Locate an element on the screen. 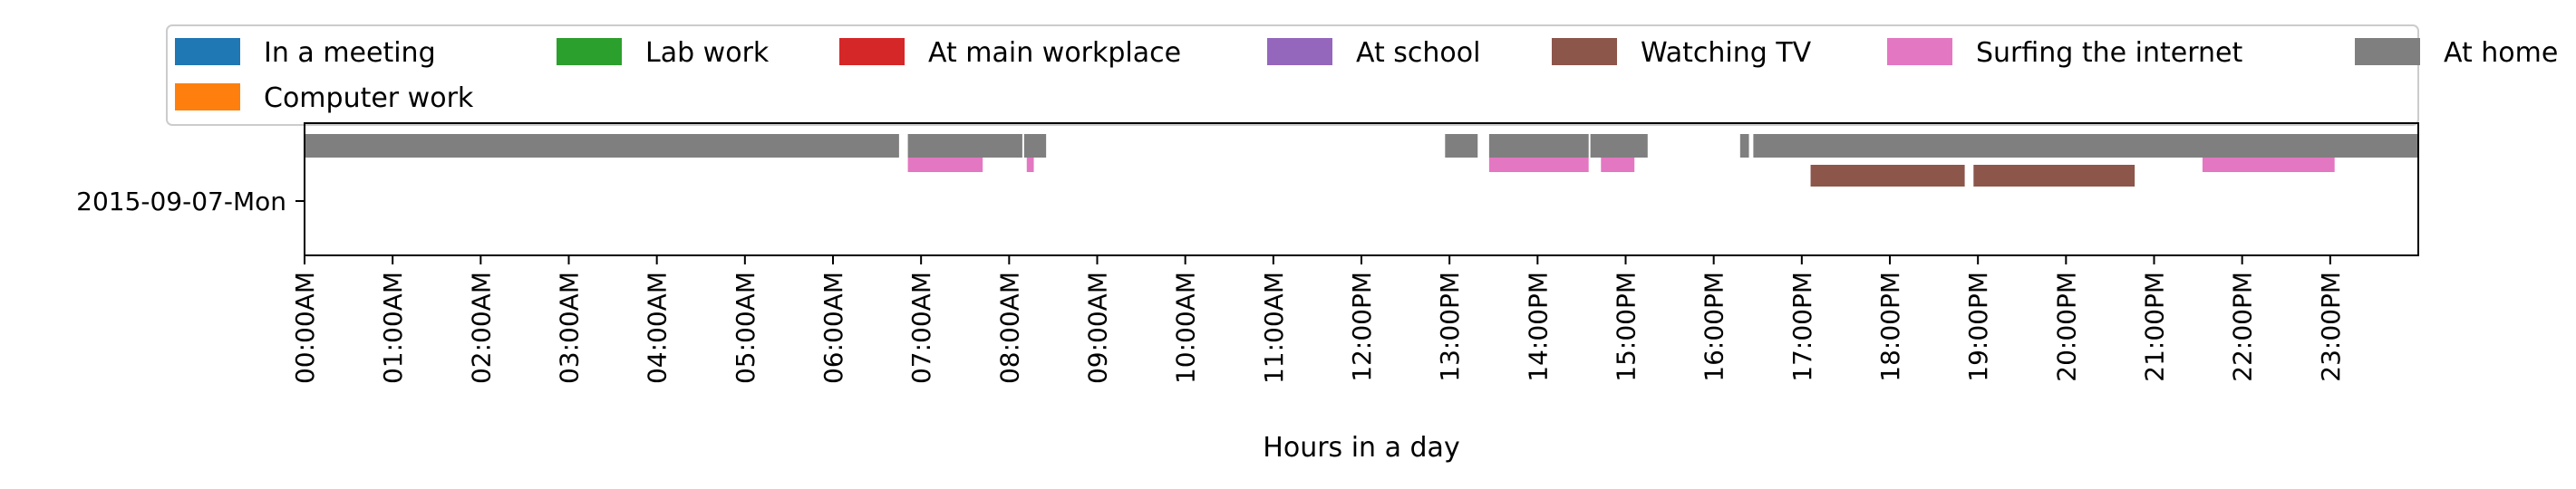  legend-swatch-at-home is located at coordinates (2387, 51).